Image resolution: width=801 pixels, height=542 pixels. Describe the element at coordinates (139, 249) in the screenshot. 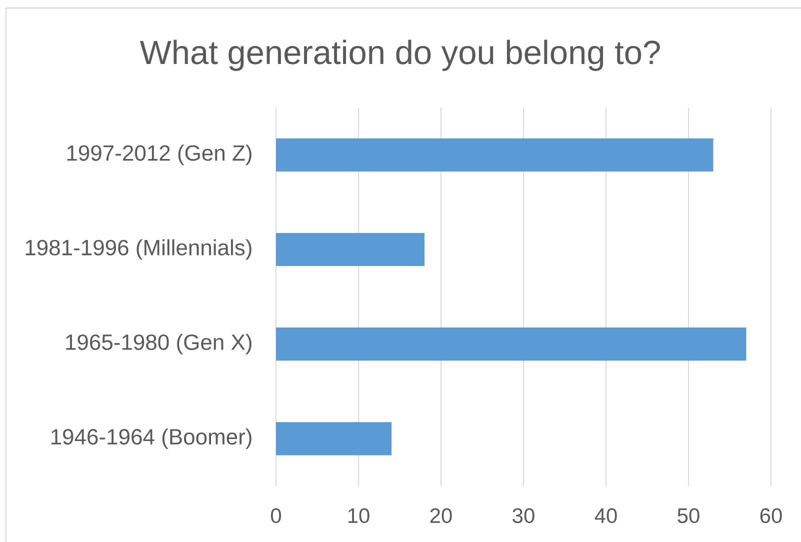

I see `y-tick-label: 1981-1996 (Millennials)` at that location.